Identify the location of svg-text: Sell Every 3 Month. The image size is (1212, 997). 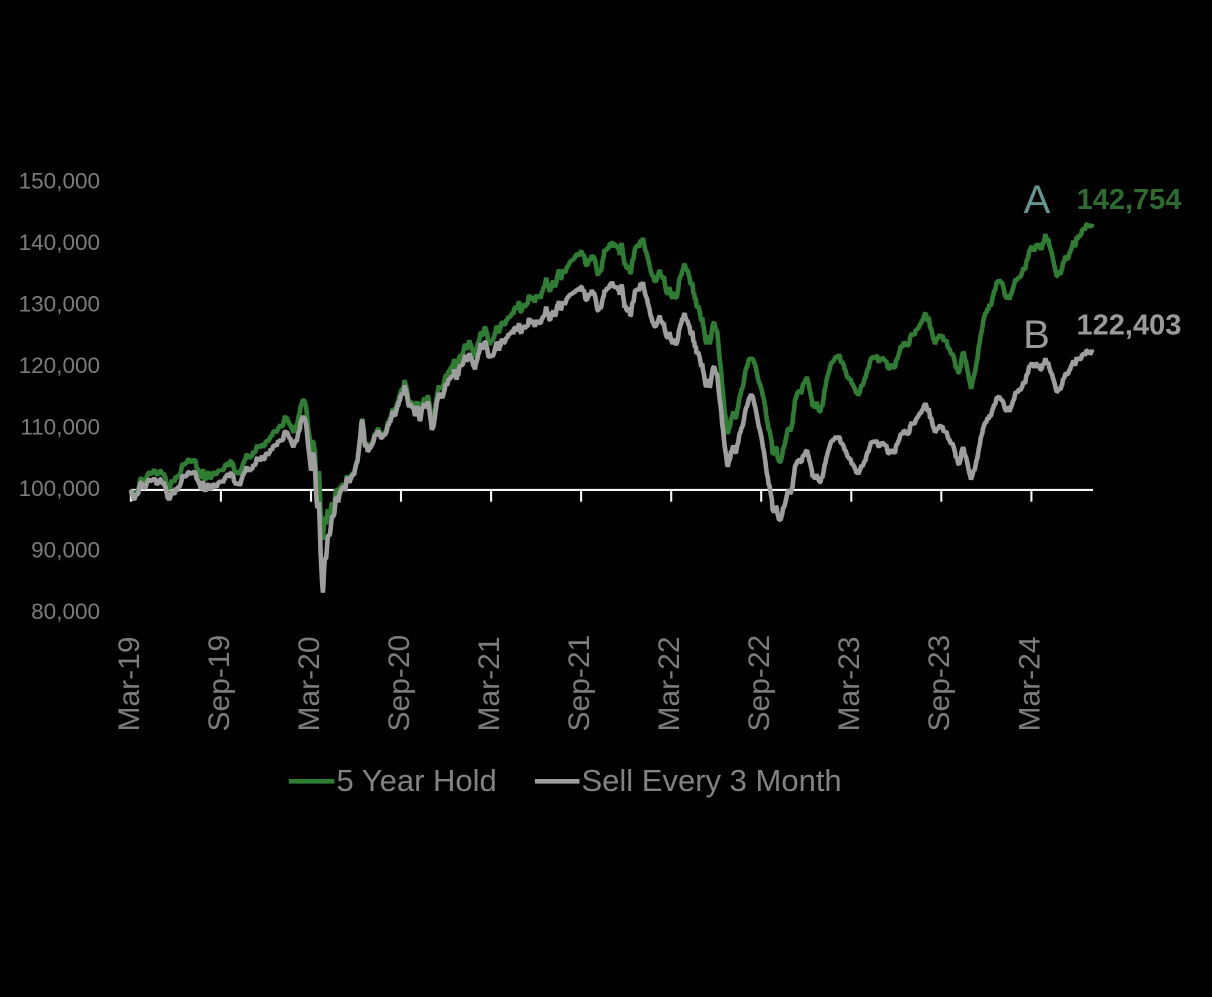
(712, 780).